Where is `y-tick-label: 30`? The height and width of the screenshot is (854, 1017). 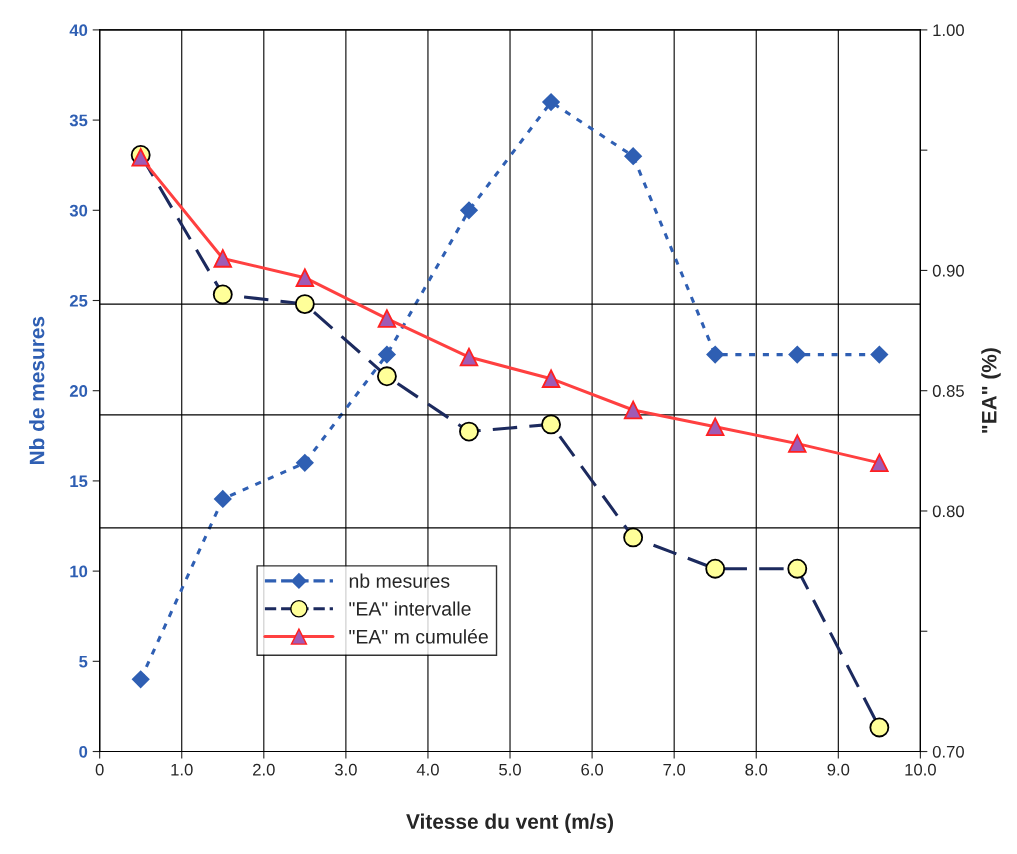
y-tick-label: 30 is located at coordinates (78, 210).